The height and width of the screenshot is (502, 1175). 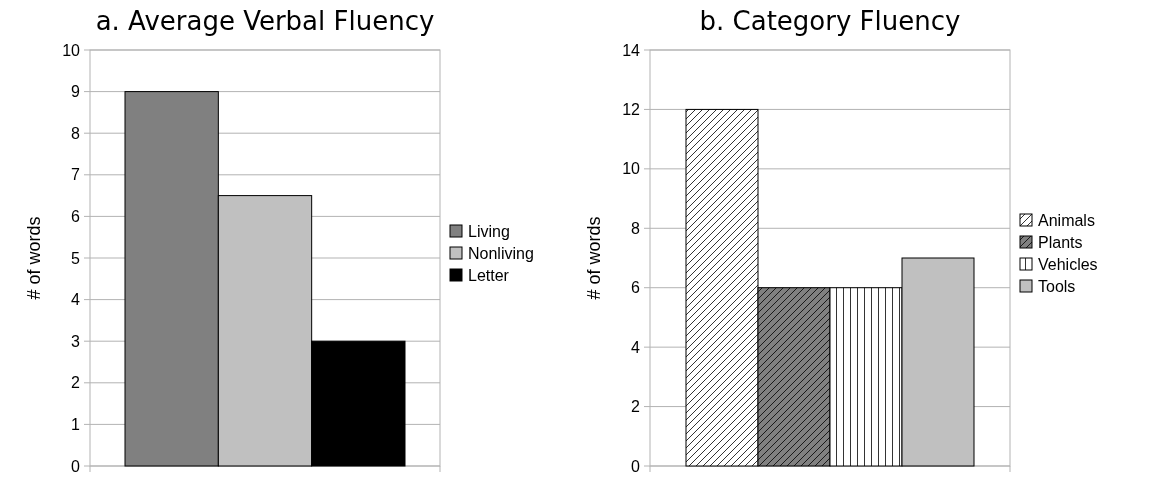 What do you see at coordinates (76, 92) in the screenshot?
I see `y-tick-label: 9` at bounding box center [76, 92].